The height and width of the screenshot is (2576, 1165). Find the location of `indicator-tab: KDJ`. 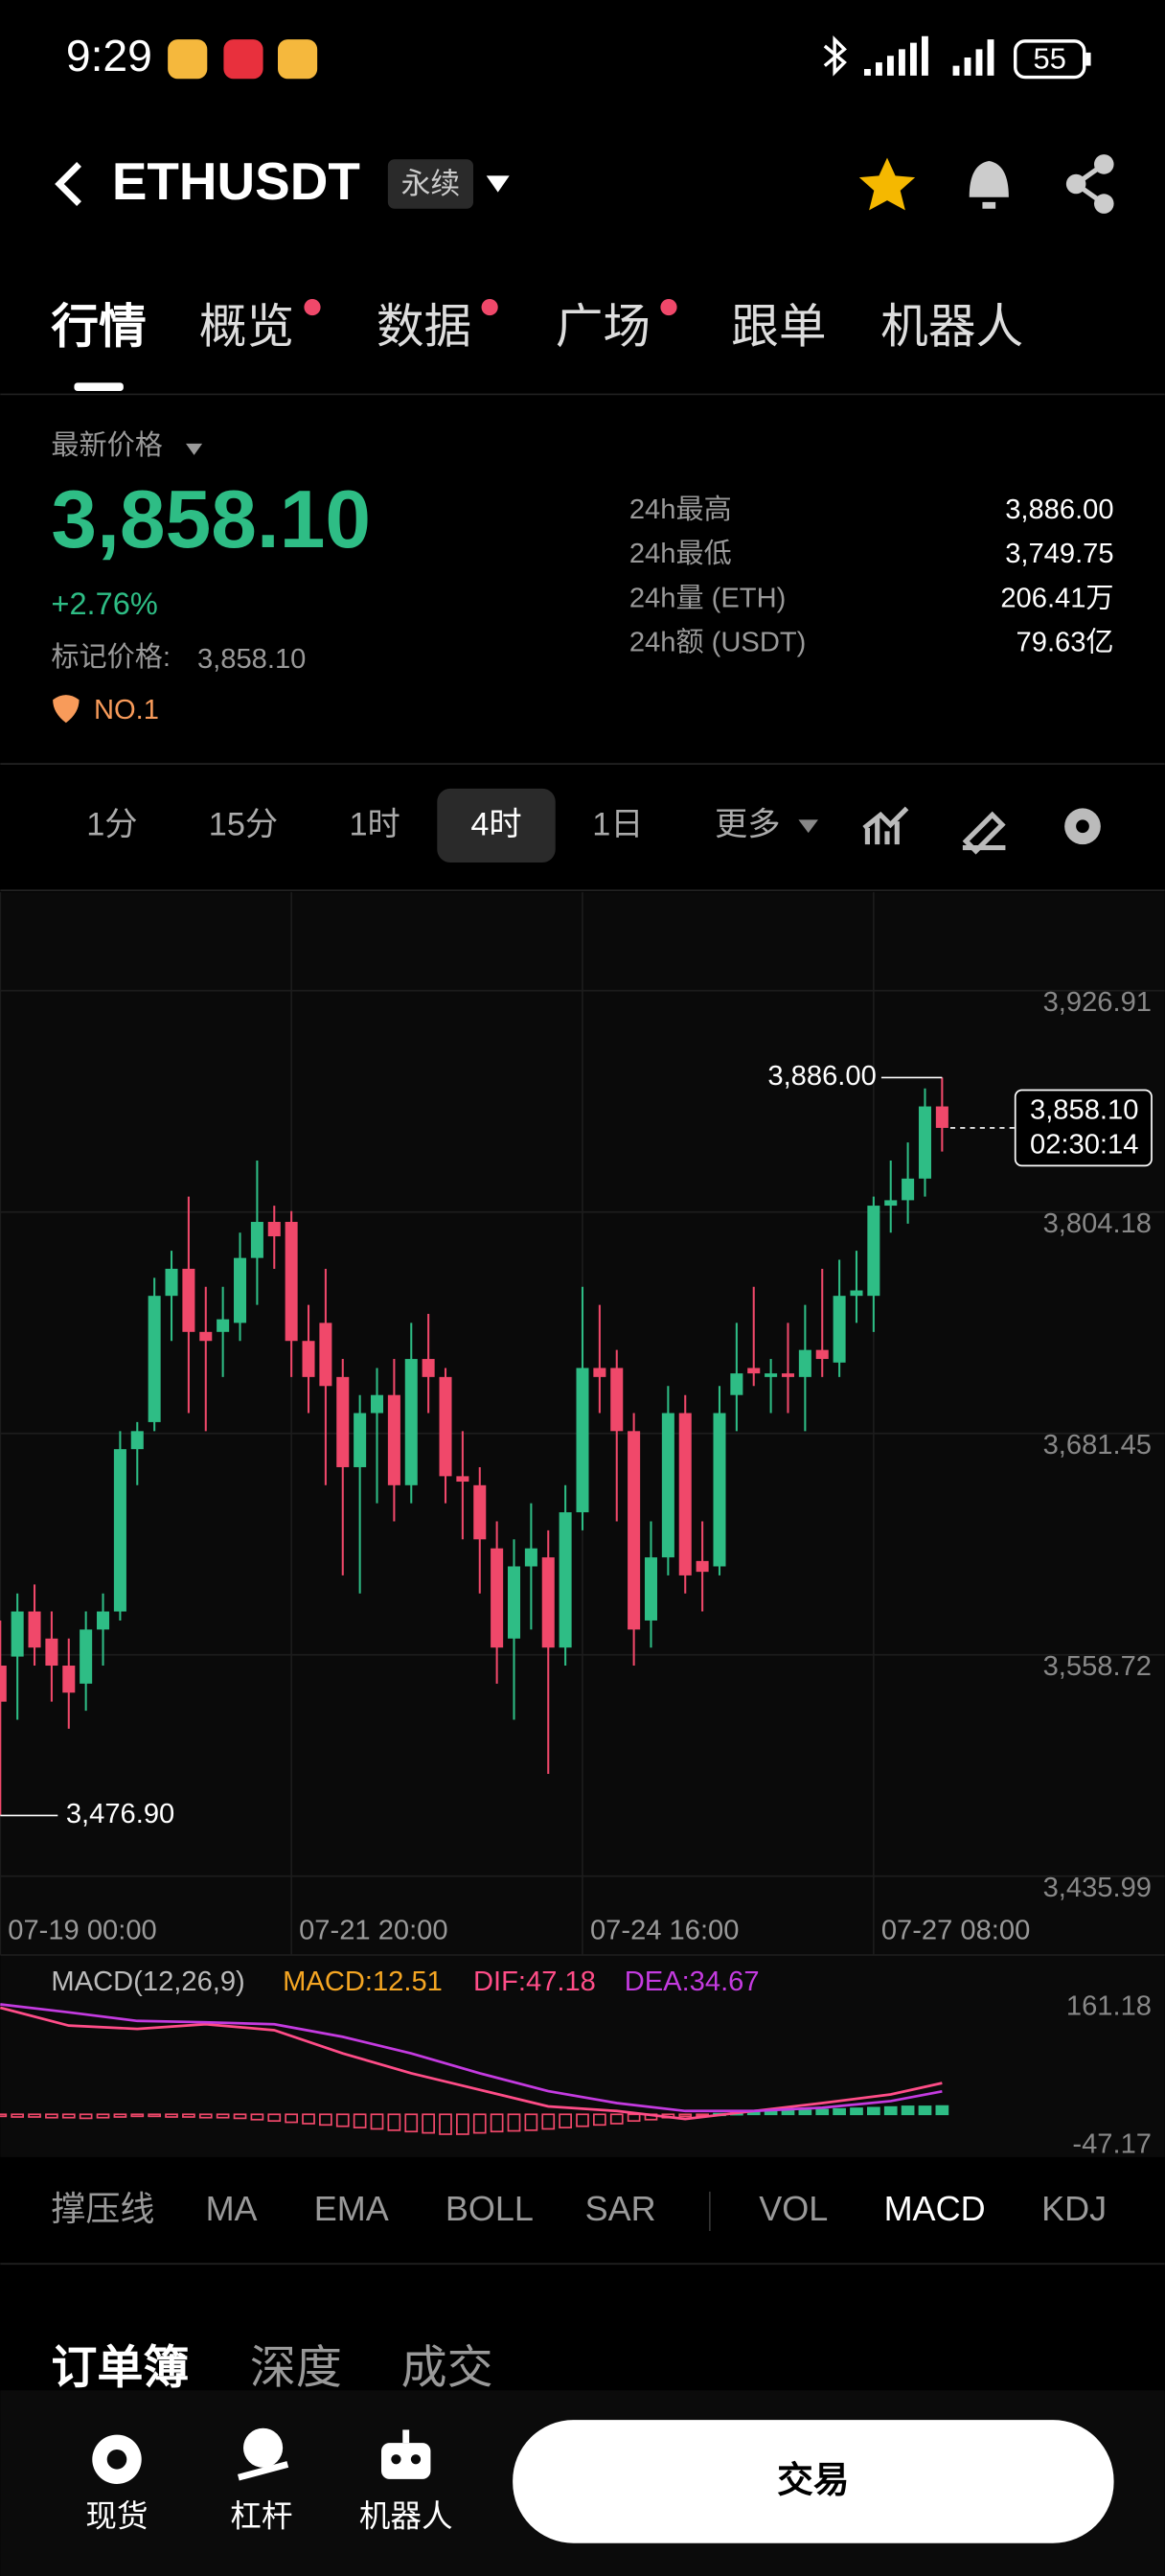

indicator-tab: KDJ is located at coordinates (1074, 2208).